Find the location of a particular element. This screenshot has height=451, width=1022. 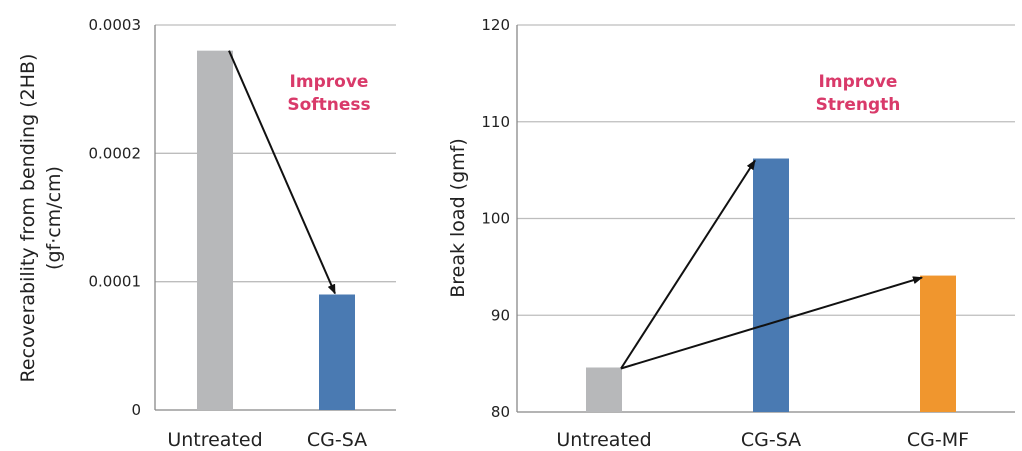

x-category-label: CG-MF is located at coordinates (938, 440).